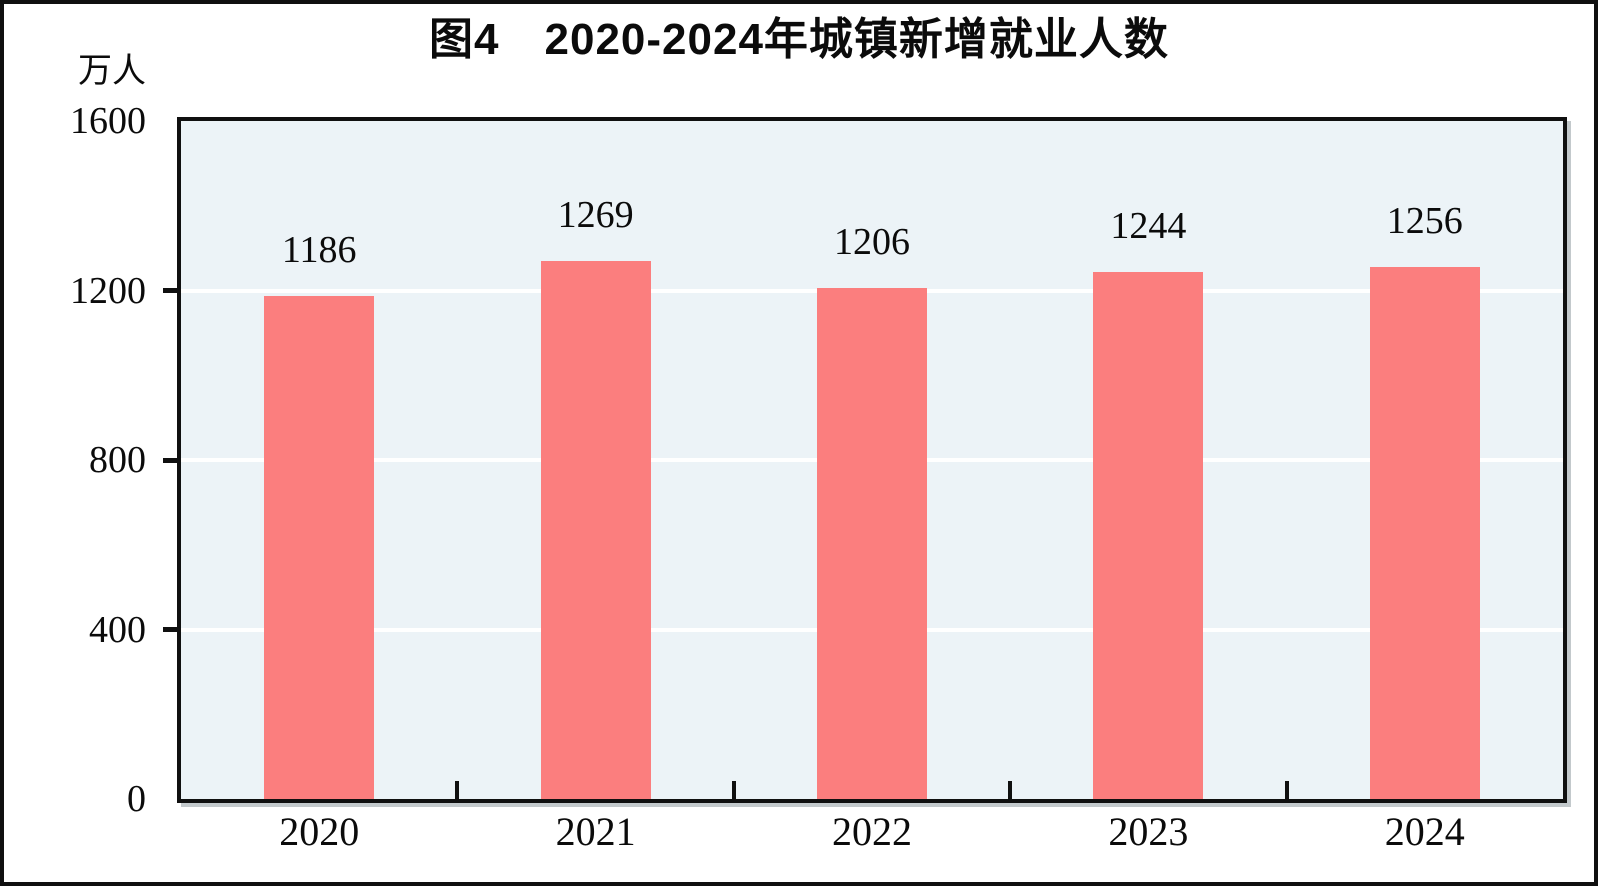 The width and height of the screenshot is (1598, 886). I want to click on bar-2024, so click(1424, 532).